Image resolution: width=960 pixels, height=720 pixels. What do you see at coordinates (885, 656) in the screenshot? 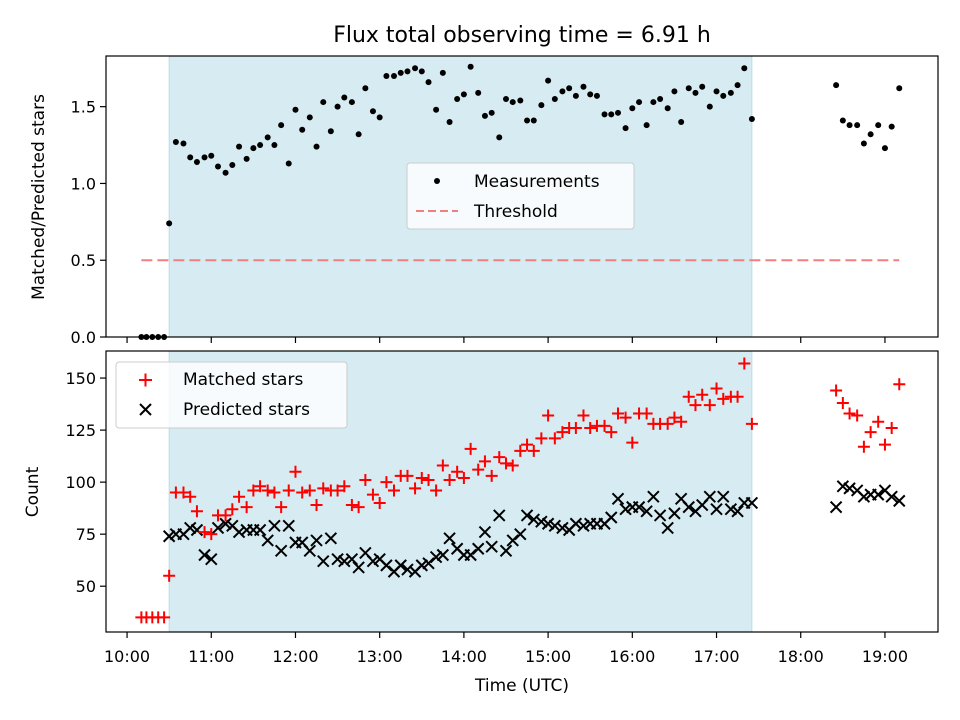
I see `x-tick-label: 19:00` at bounding box center [885, 656].